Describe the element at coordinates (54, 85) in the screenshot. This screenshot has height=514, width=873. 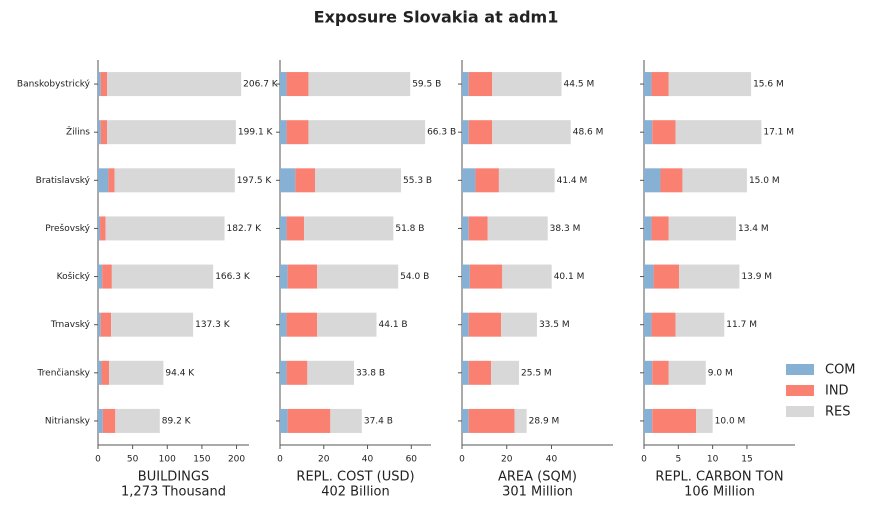
I see `y-tick-label: Banskobystrický` at that location.